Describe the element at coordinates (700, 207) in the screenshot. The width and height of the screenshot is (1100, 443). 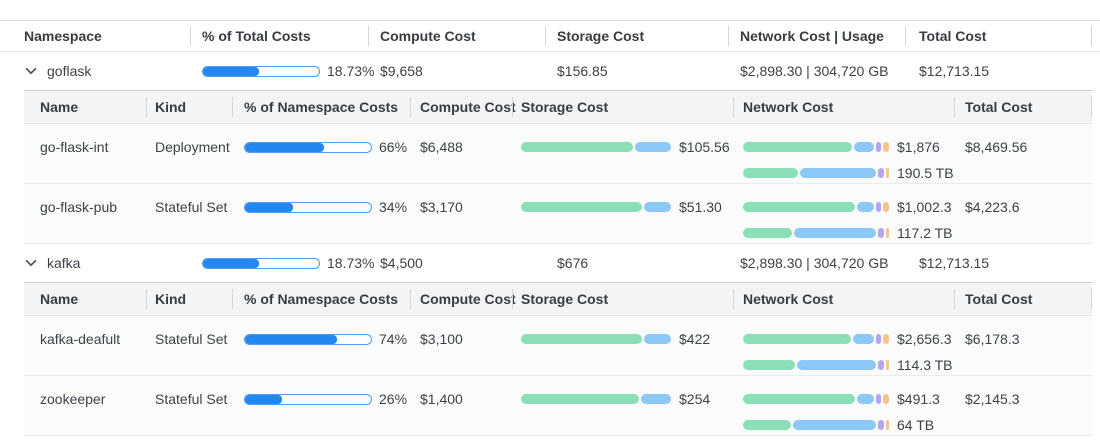
I see `storage-cost-value: $51.30` at that location.